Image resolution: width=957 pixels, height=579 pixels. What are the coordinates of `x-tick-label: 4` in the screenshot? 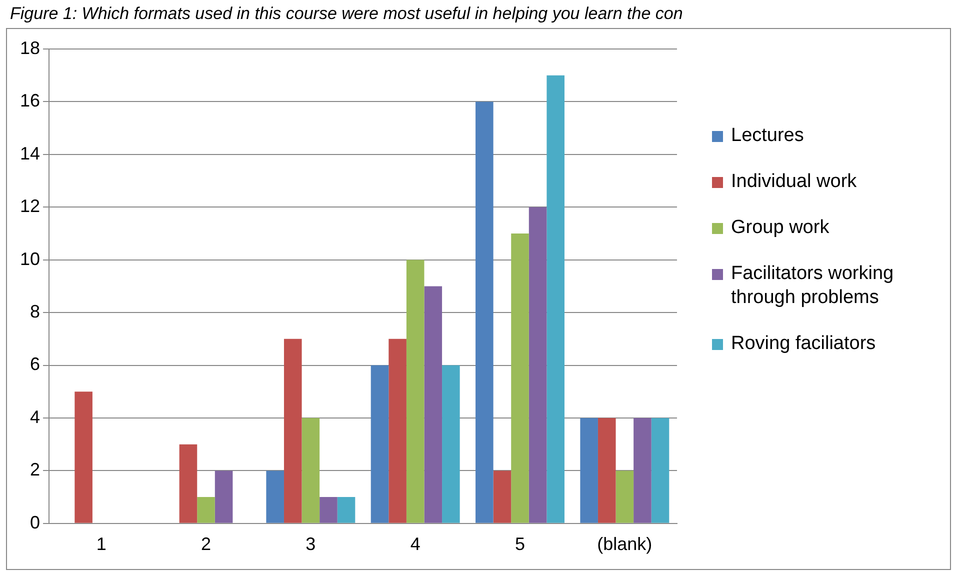 It's located at (415, 544).